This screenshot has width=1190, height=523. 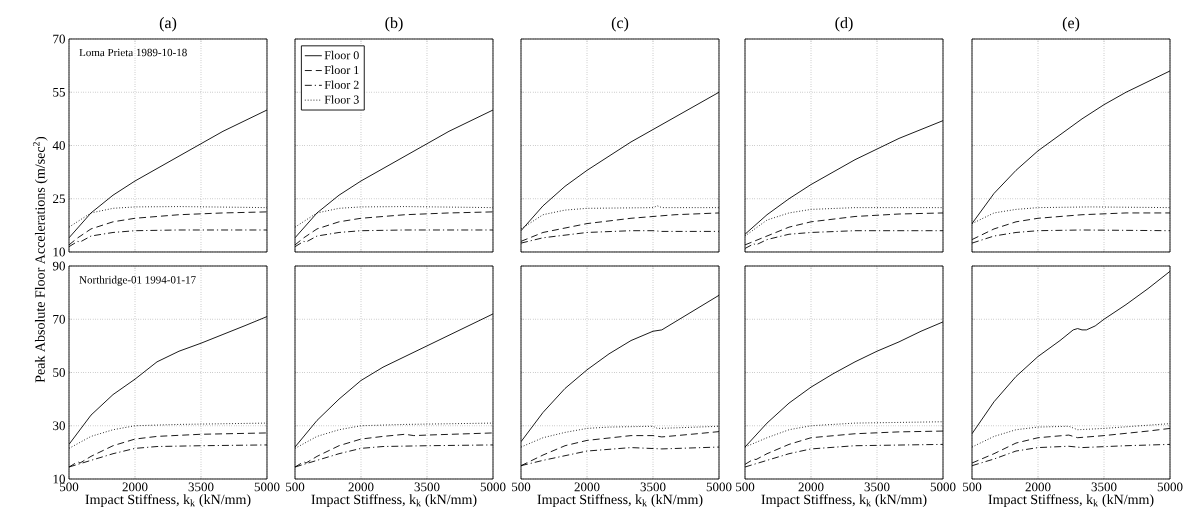 What do you see at coordinates (59, 372) in the screenshot?
I see `y-tick-label: 50` at bounding box center [59, 372].